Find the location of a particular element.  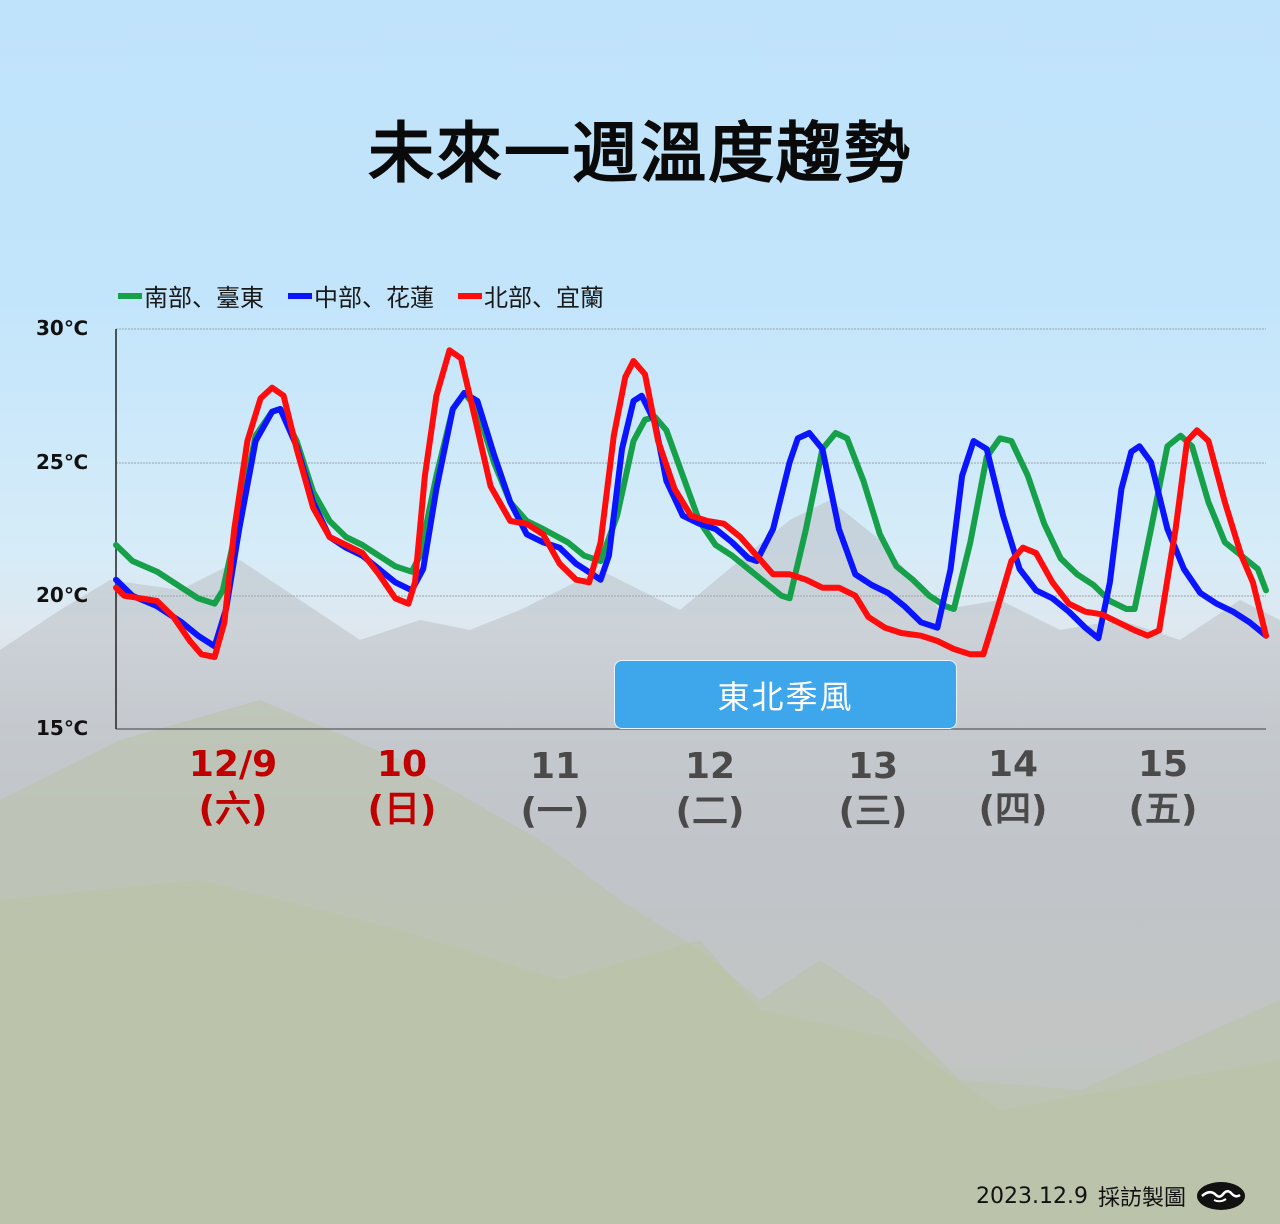

legend-item-north: 北部、宜蘭 is located at coordinates (531, 295).